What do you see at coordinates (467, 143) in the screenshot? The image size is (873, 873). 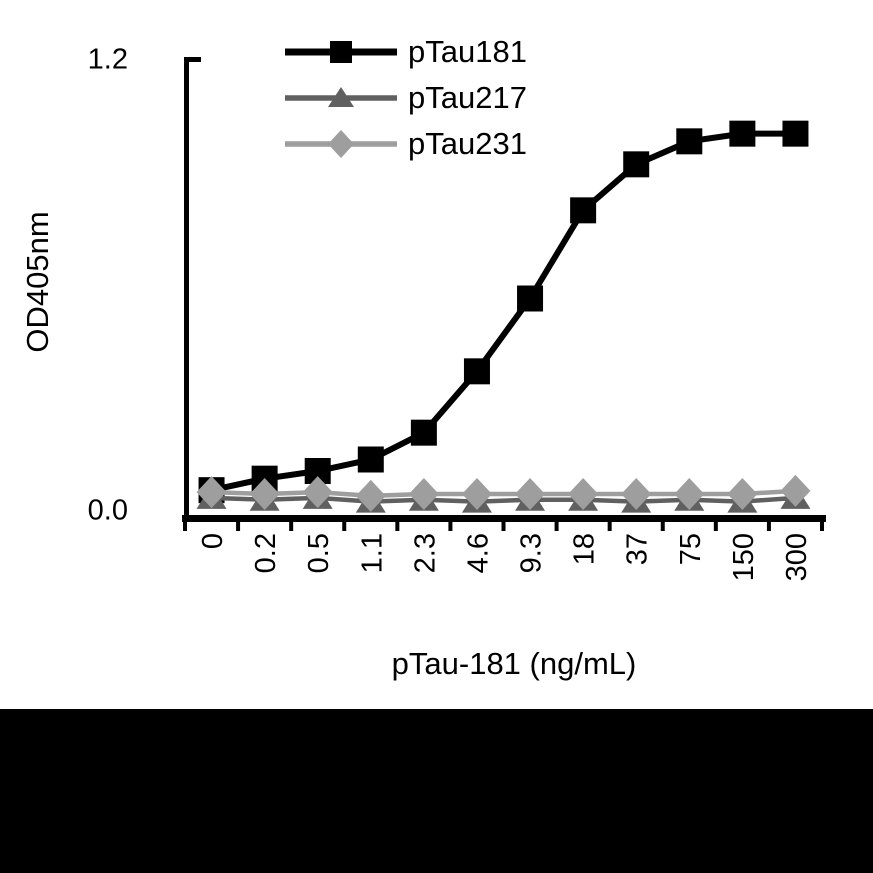 I see `legend-label: pTau231` at bounding box center [467, 143].